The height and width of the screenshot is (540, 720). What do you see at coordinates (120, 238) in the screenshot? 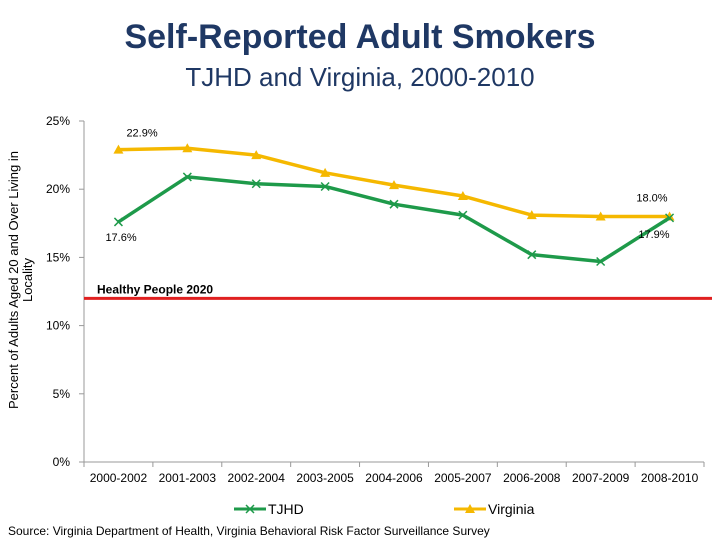
I see `data-label-tjhd: 17.6%` at bounding box center [120, 238].